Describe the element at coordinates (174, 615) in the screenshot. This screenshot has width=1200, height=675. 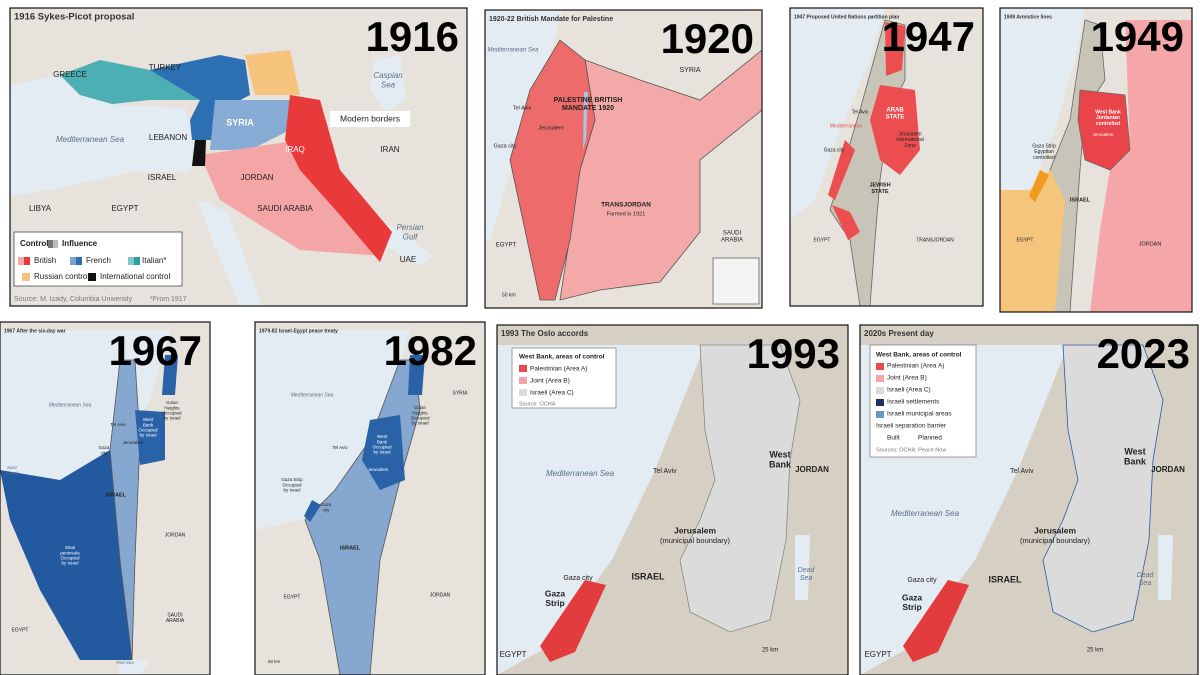
I see `map-label: SAUDI` at that location.